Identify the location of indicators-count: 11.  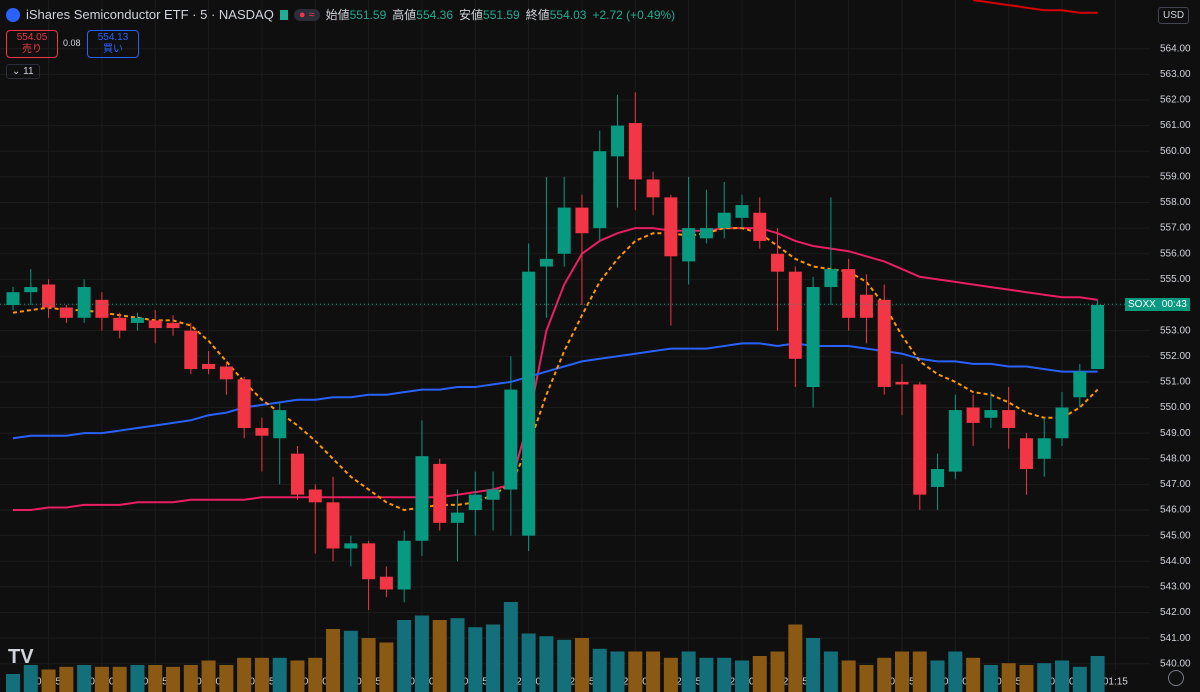
(28, 71).